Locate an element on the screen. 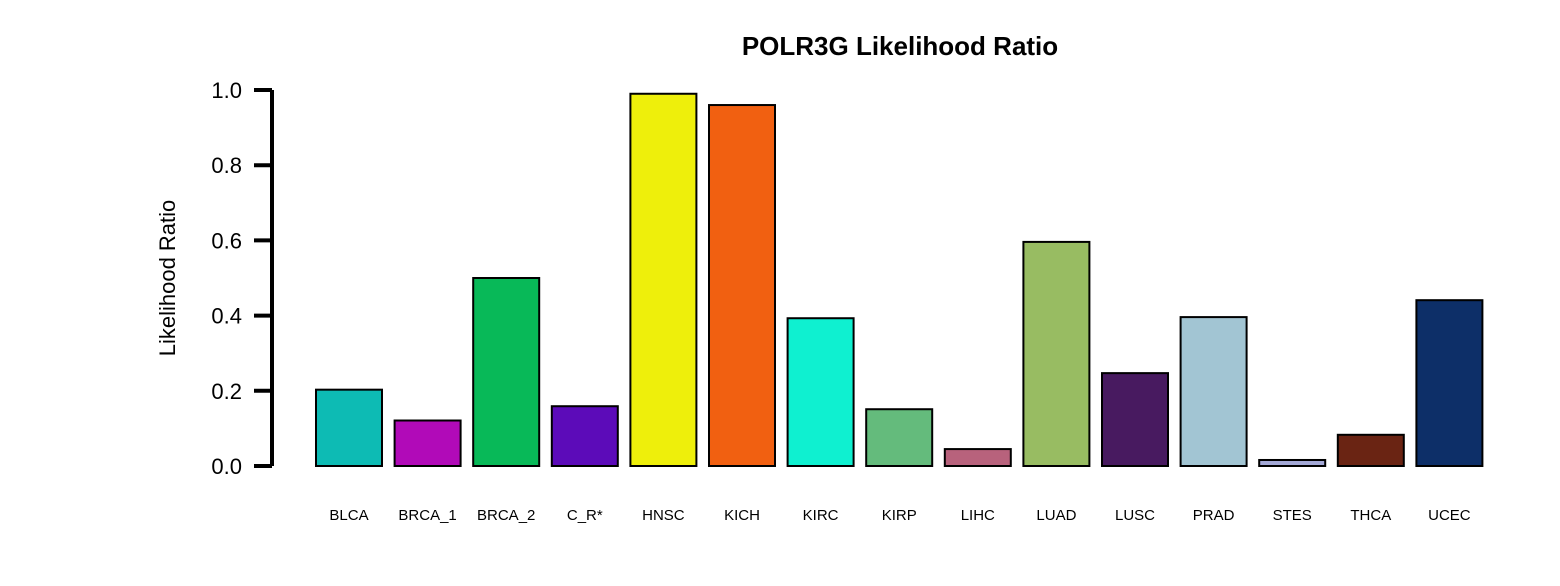  bar-hnsc is located at coordinates (663, 279).